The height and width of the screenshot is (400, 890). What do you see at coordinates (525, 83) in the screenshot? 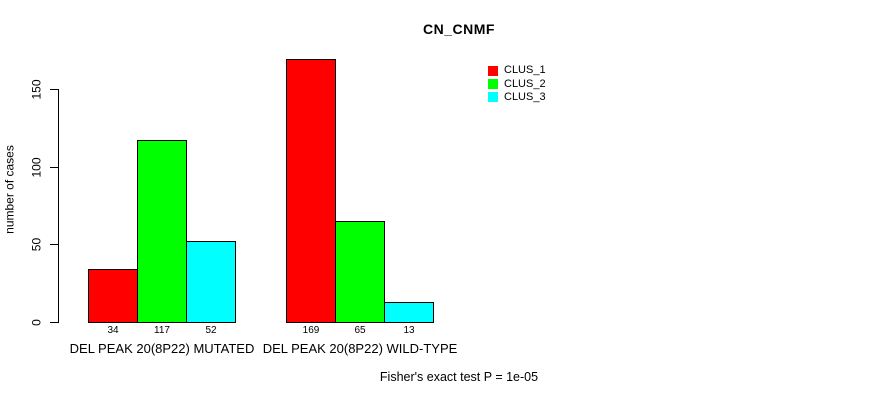
I see `legend-label: CLUS_2` at bounding box center [525, 83].